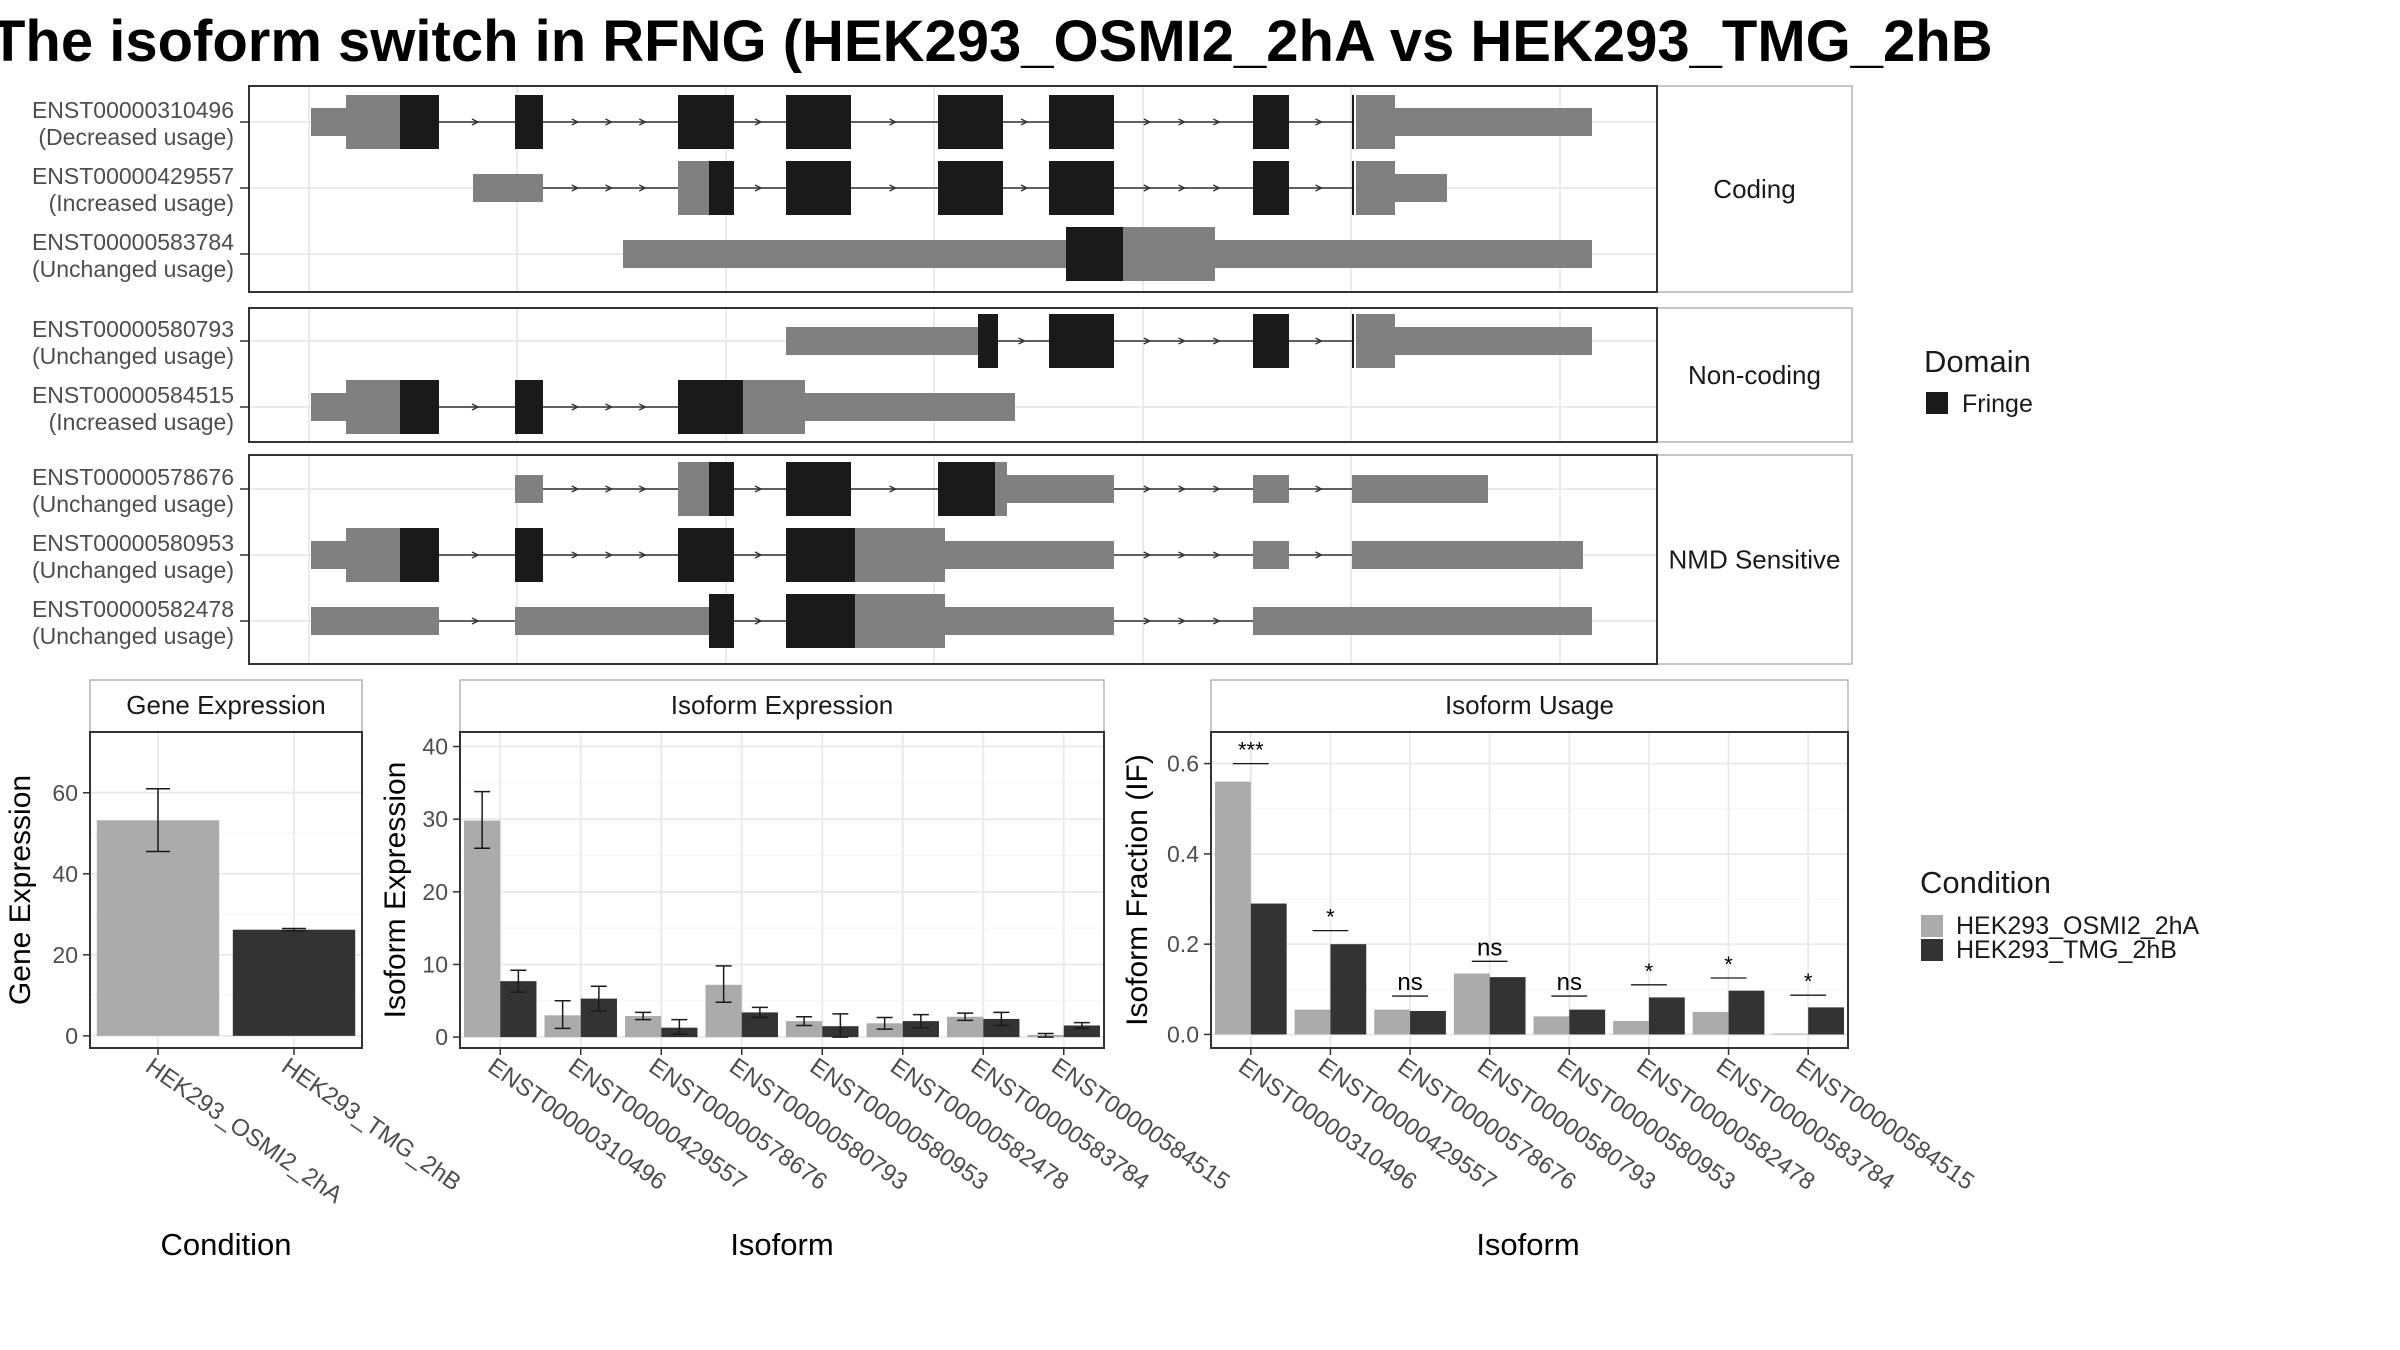 This screenshot has width=2400, height=1350. Describe the element at coordinates (20, 890) in the screenshot. I see `y-axis-label: Gene Expression` at that location.